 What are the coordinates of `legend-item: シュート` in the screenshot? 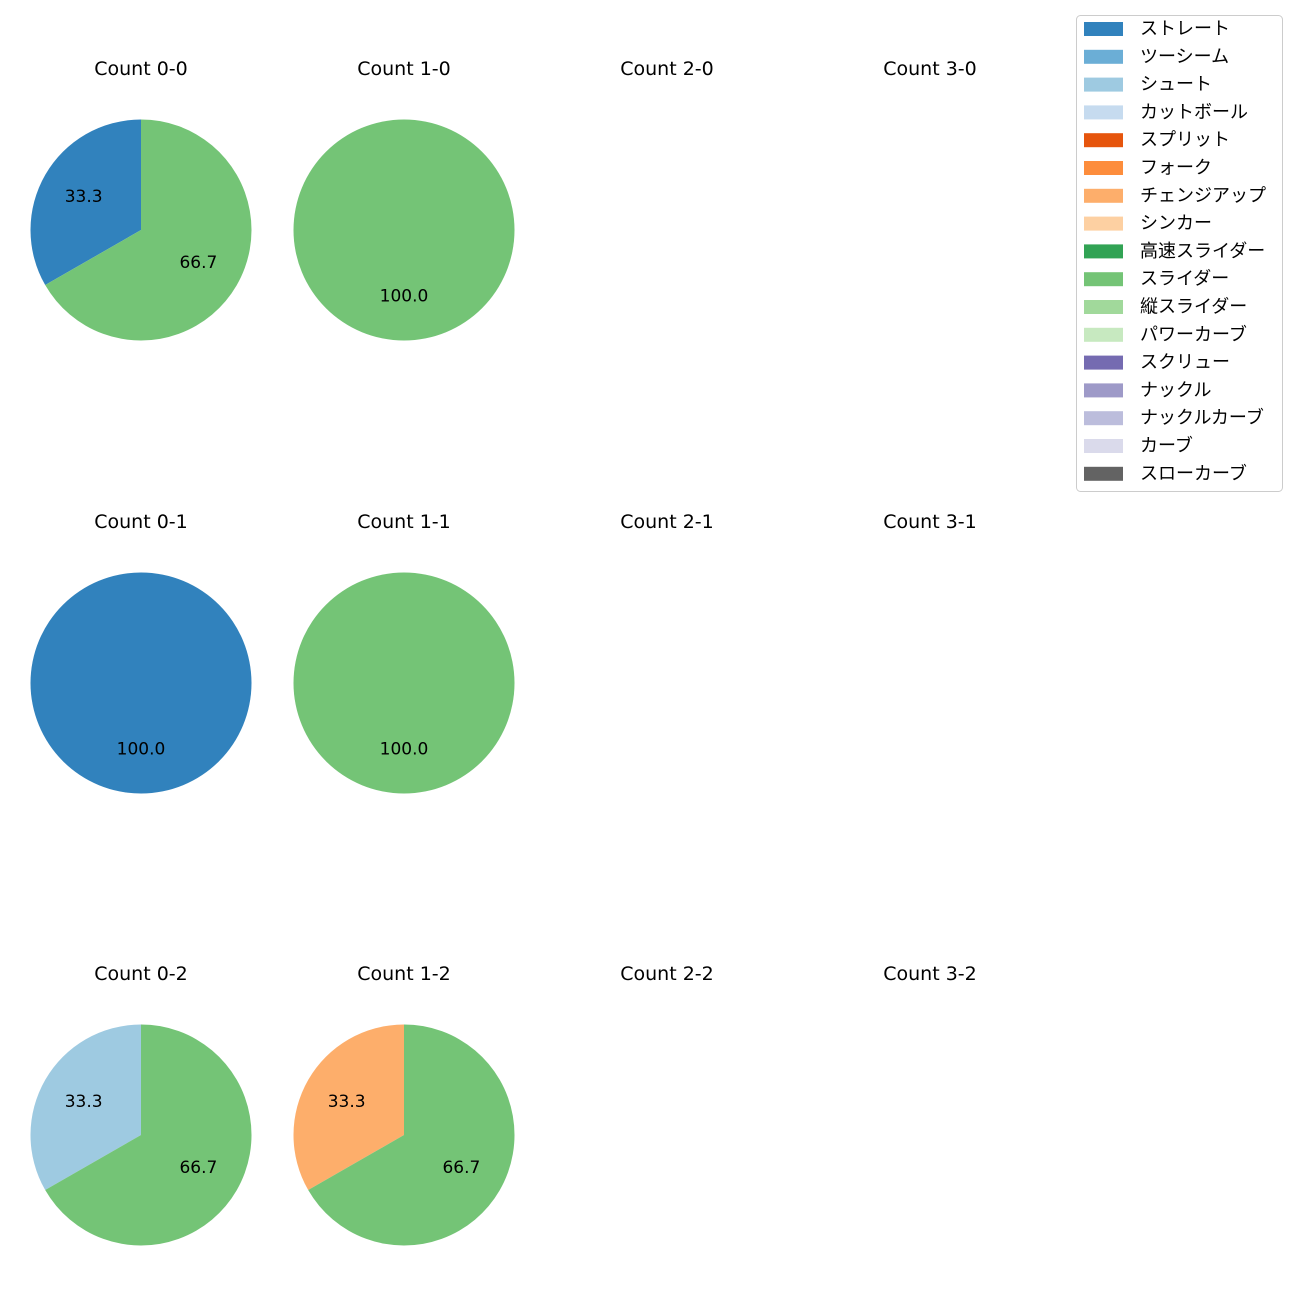 It's located at (1148, 84).